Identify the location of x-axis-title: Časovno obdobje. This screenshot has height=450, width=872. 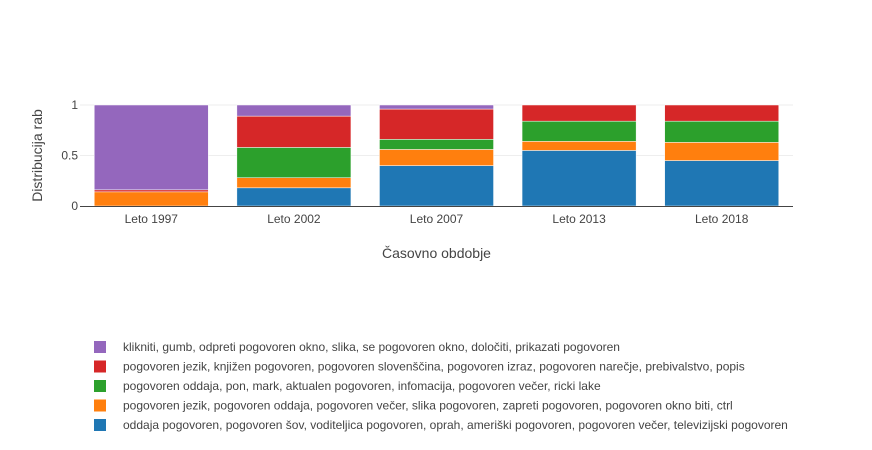
(436, 253).